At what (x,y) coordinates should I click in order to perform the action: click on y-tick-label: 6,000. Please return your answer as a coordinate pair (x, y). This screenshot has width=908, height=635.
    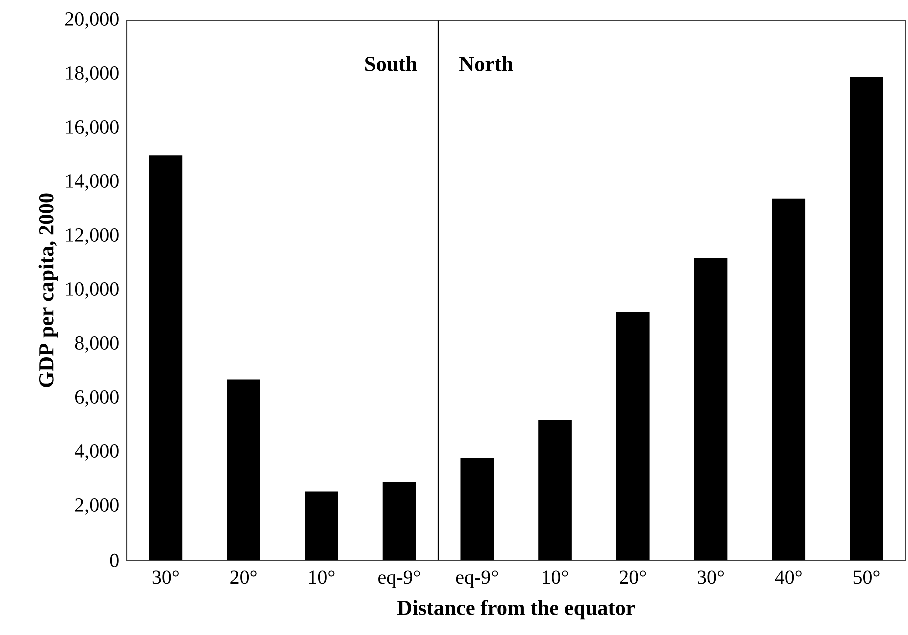
    Looking at the image, I should click on (97, 399).